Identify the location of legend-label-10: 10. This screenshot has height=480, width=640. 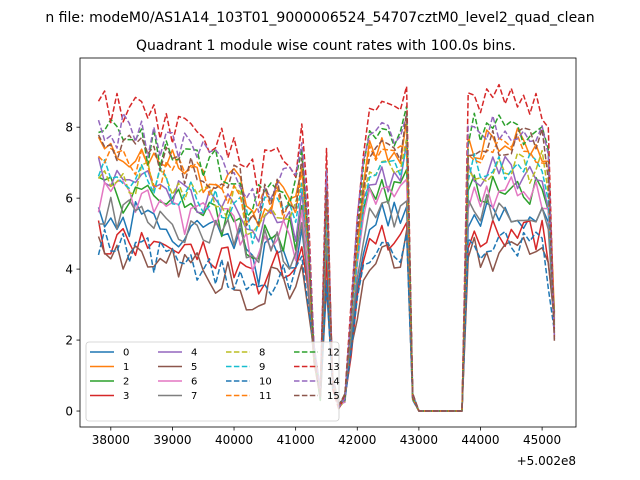
(265, 382).